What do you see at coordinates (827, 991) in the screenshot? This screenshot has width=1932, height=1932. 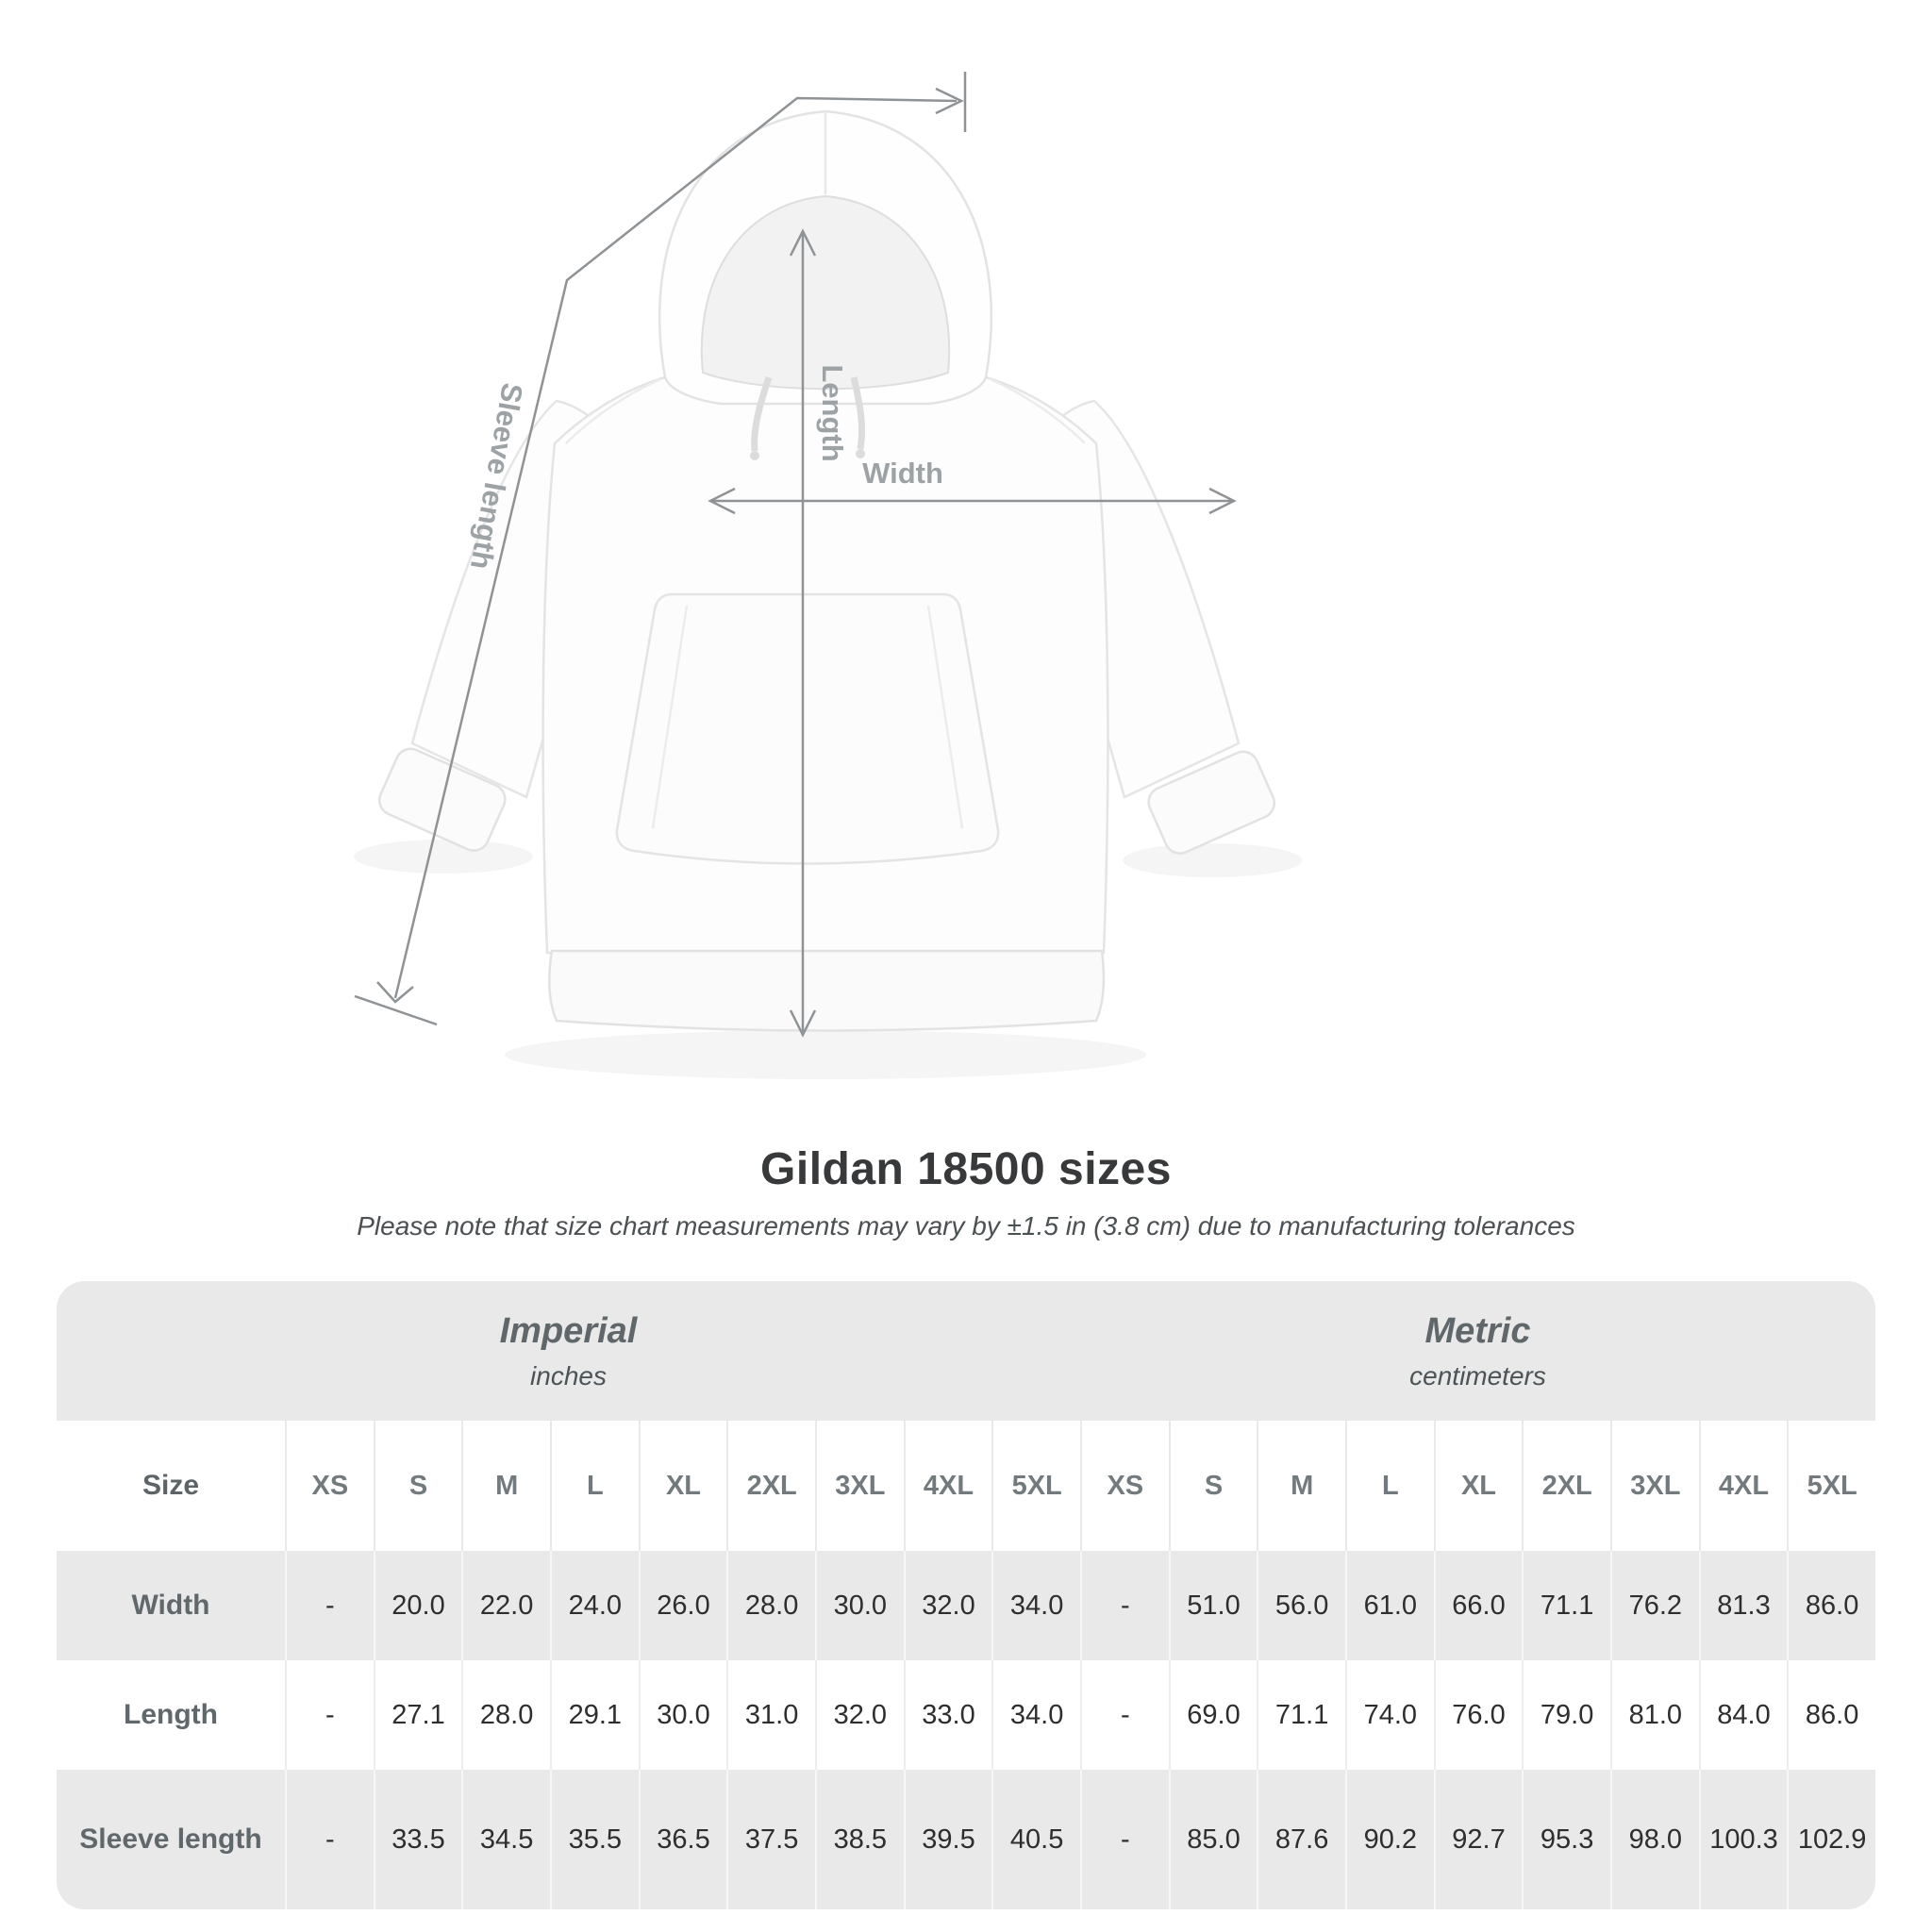 I see `hoodie-hem` at bounding box center [827, 991].